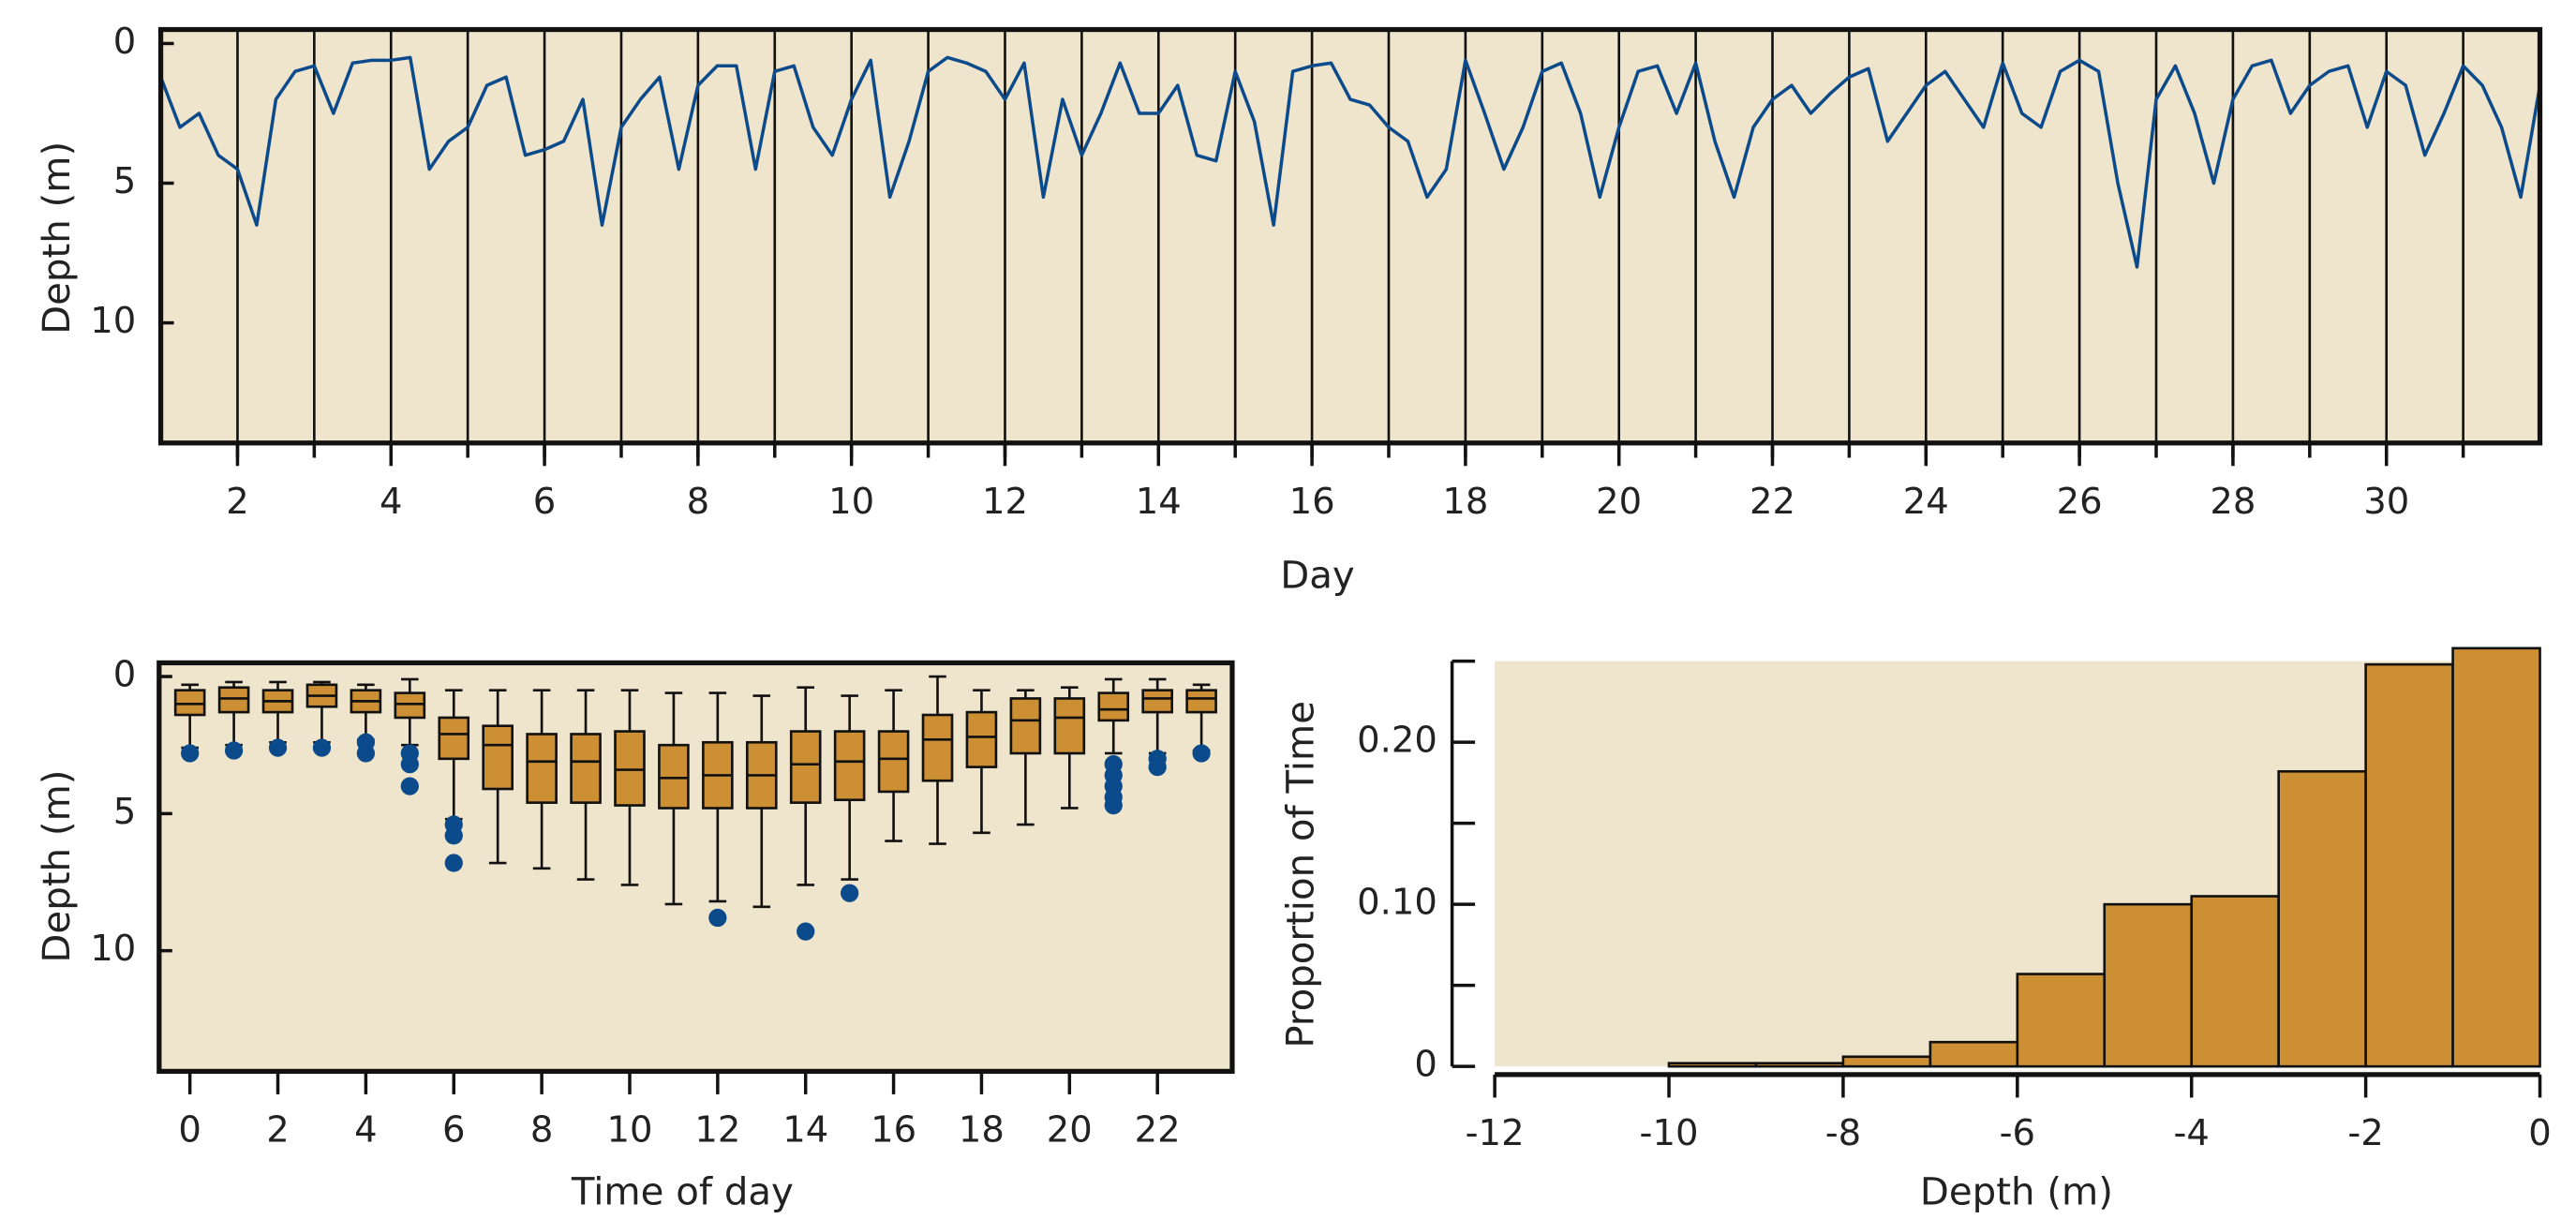  What do you see at coordinates (1495, 1133) in the screenshot?
I see `x-tick-label: -12` at bounding box center [1495, 1133].